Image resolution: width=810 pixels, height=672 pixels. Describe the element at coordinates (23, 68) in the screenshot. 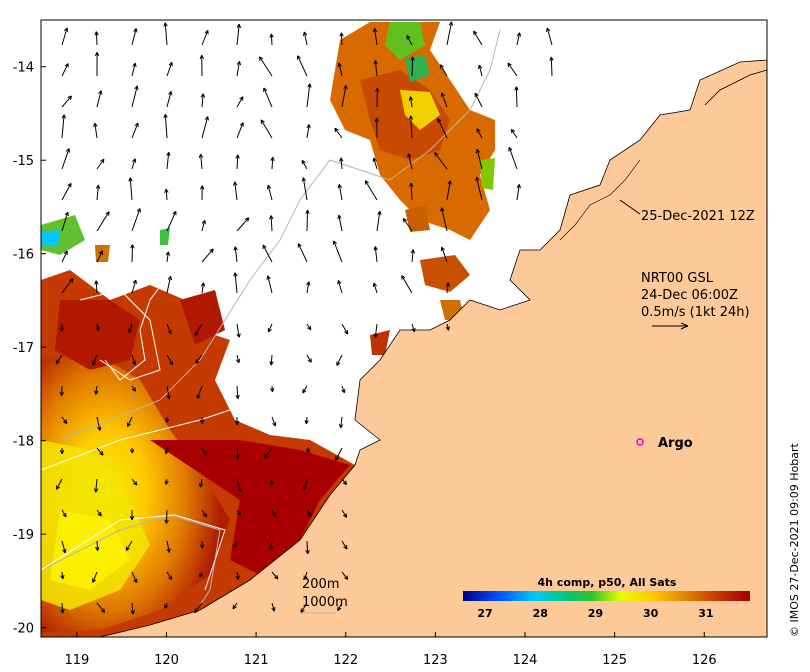

I see `y-tick-label: -14` at that location.